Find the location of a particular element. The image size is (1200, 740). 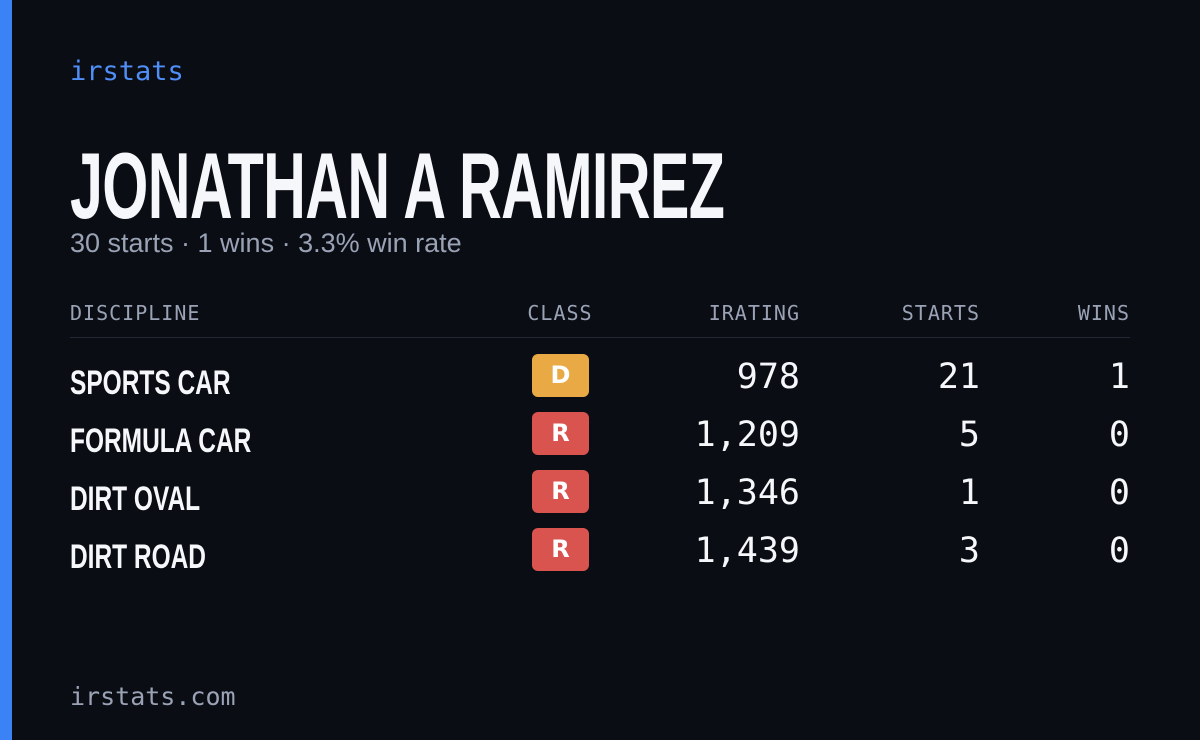

wins: 1 is located at coordinates (1119, 377).